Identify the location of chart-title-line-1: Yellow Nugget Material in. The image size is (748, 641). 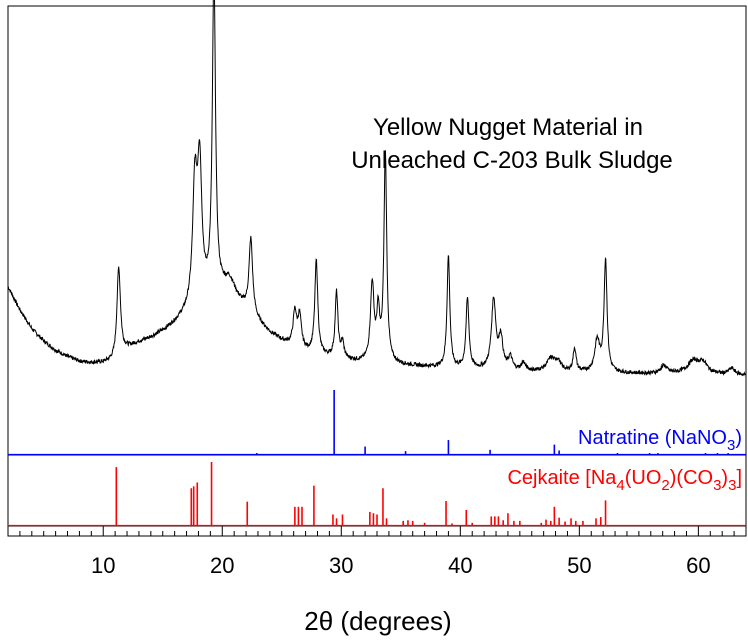
(508, 127).